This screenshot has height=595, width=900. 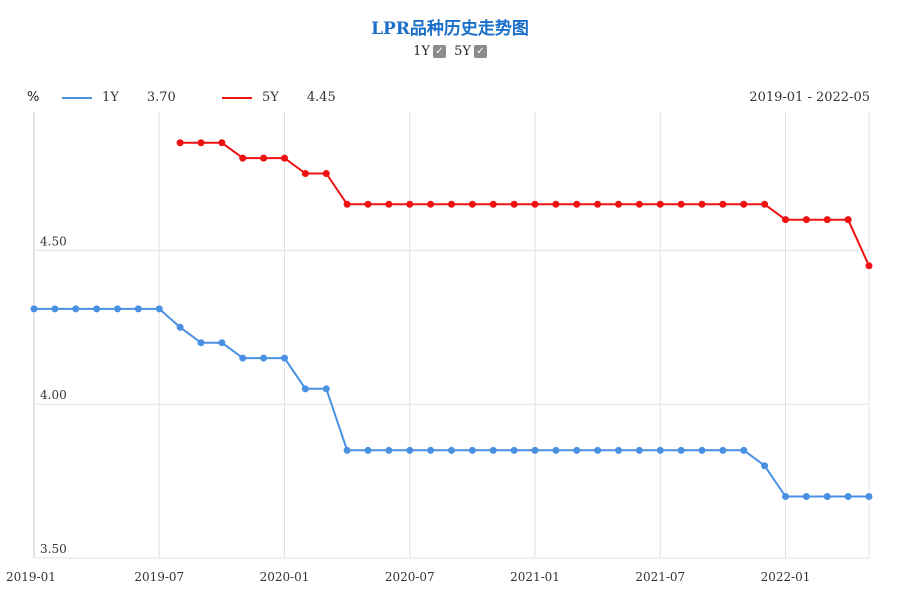 I want to click on x-tick-label: 2019-07, so click(x=159, y=577).